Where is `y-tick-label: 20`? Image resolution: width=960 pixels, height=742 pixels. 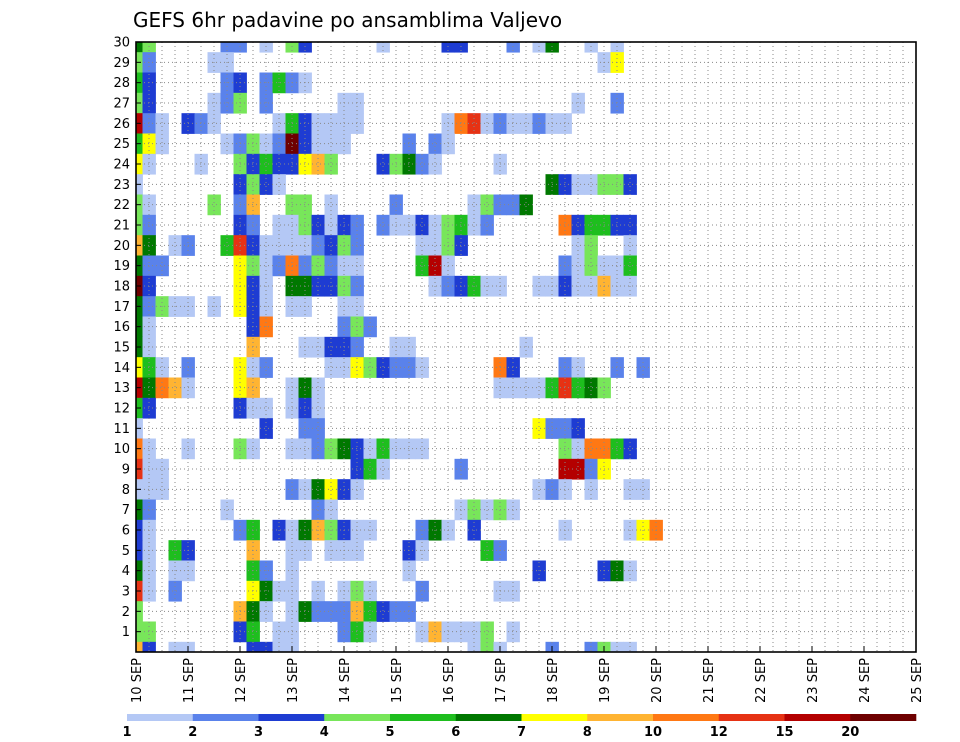
y-tick-label: 20 is located at coordinates (121, 246).